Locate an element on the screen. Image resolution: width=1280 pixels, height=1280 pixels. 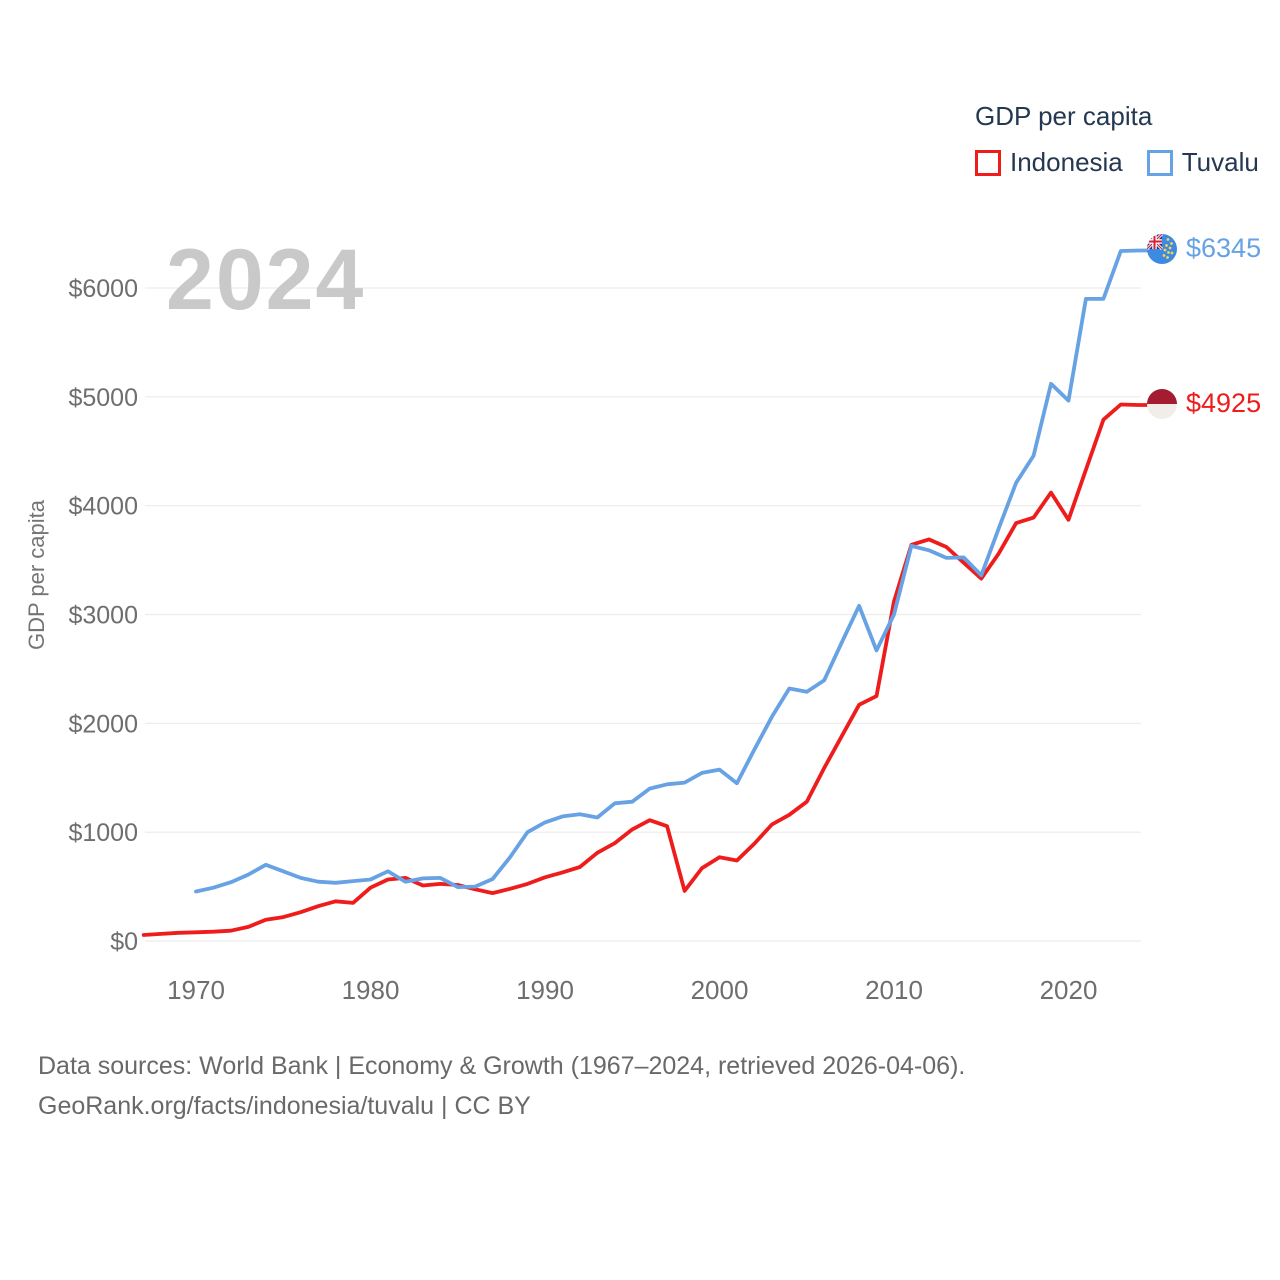
indonesia-flag-icon is located at coordinates (1162, 403).